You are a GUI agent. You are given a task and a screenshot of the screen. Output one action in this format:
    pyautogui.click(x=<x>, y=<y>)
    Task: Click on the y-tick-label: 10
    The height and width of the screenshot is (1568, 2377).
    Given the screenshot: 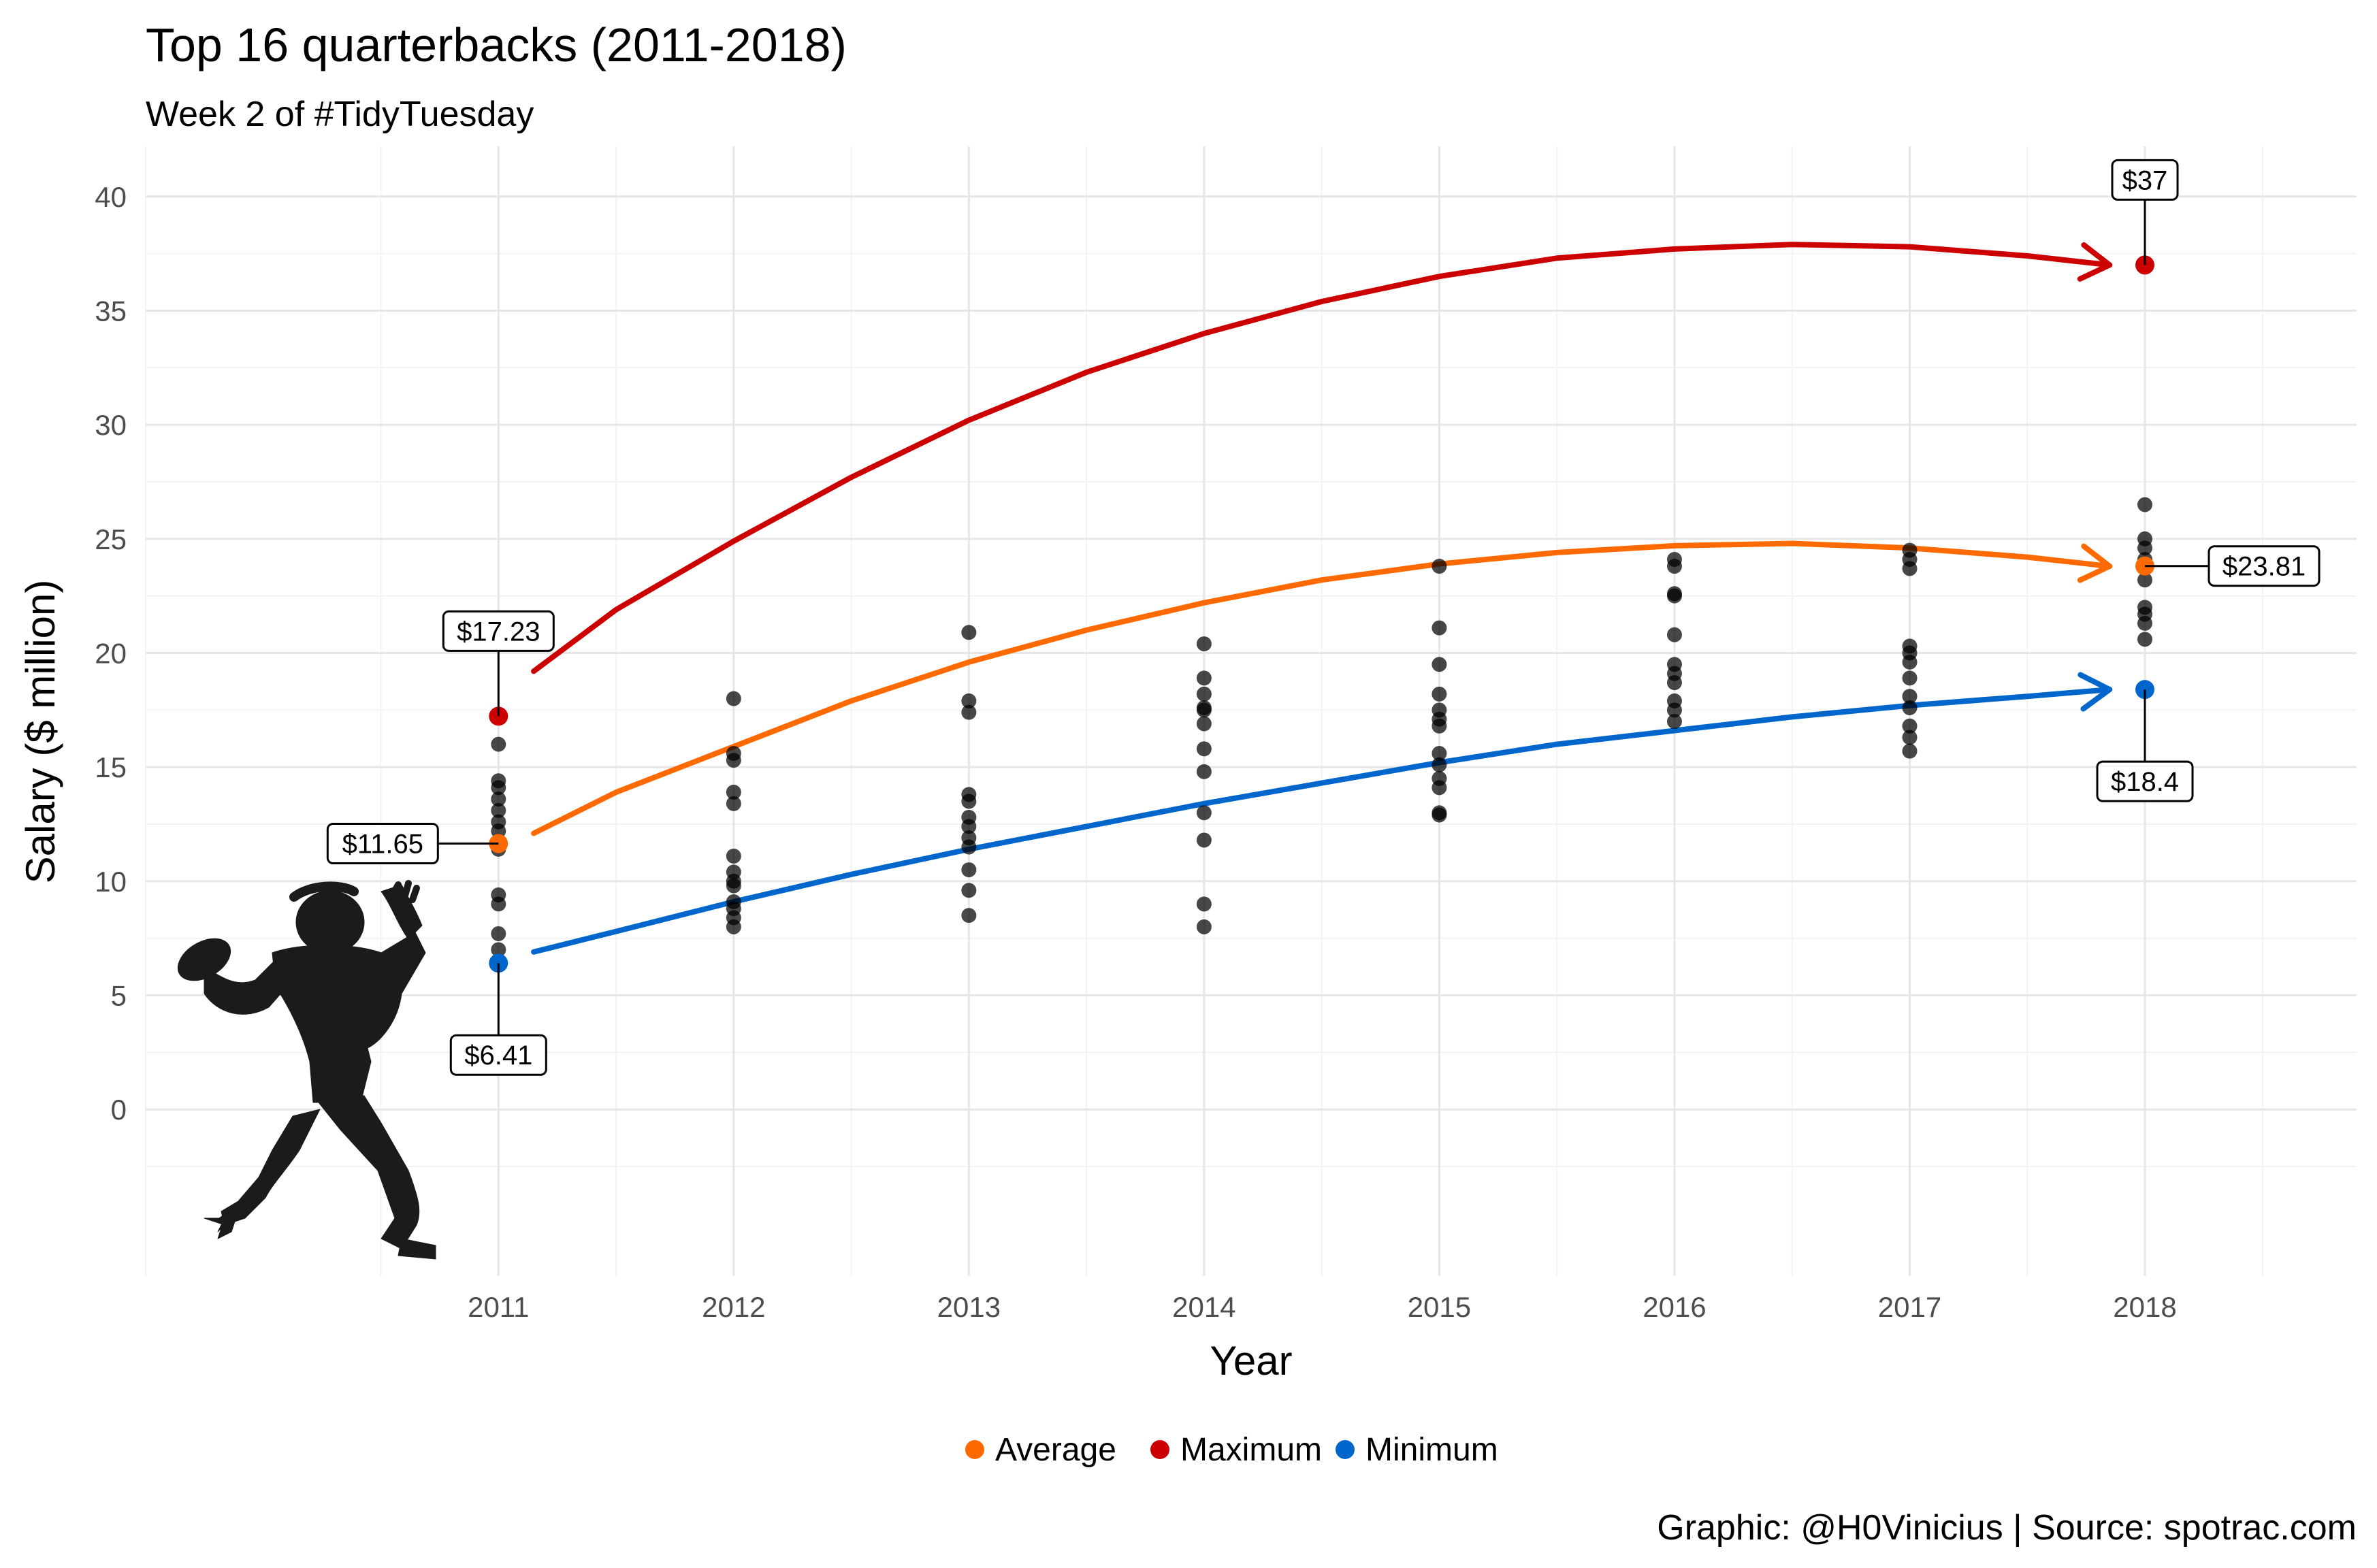 What is the action you would take?
    pyautogui.click(x=111, y=882)
    